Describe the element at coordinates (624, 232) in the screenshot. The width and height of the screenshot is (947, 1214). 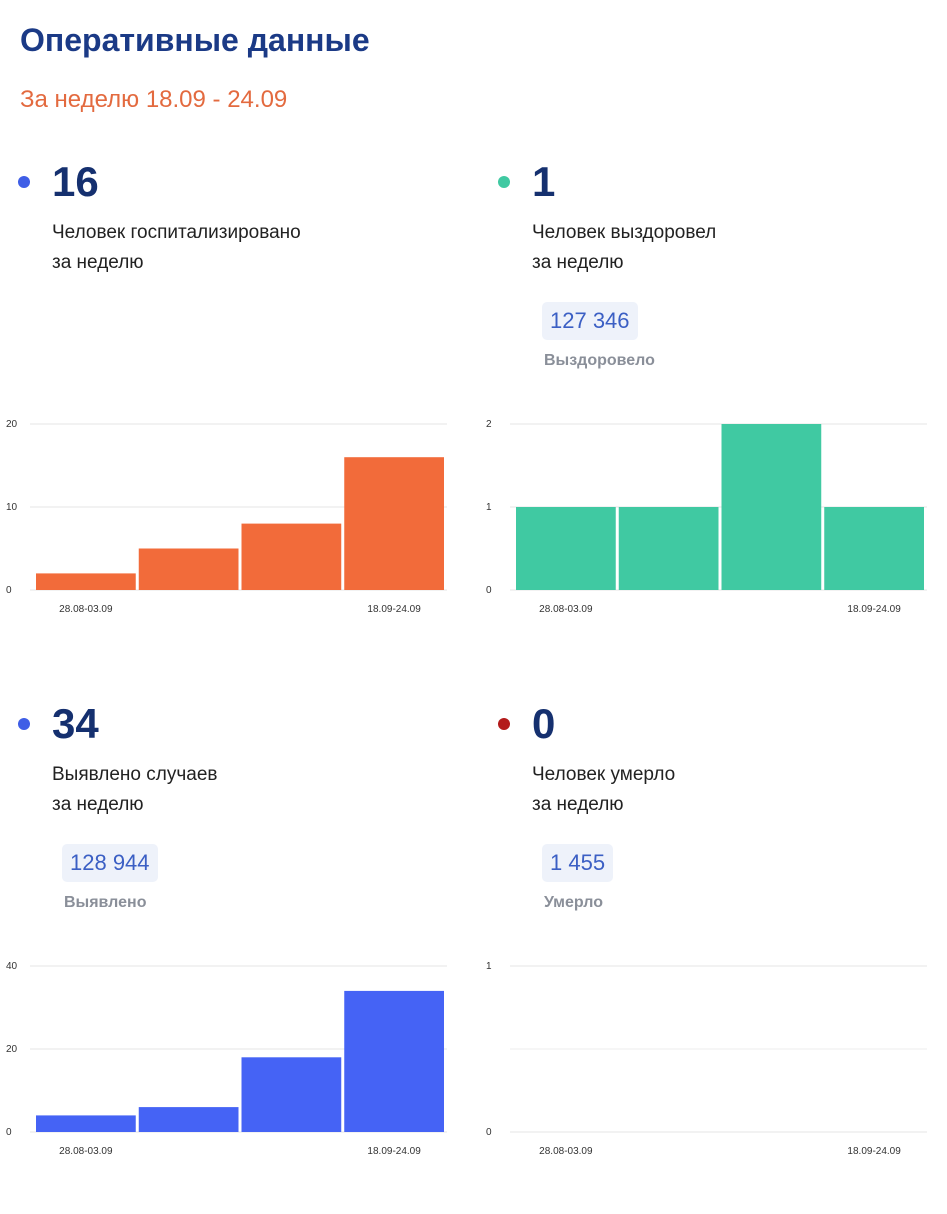
I see `desc-line-1: Человек выздоровел` at that location.